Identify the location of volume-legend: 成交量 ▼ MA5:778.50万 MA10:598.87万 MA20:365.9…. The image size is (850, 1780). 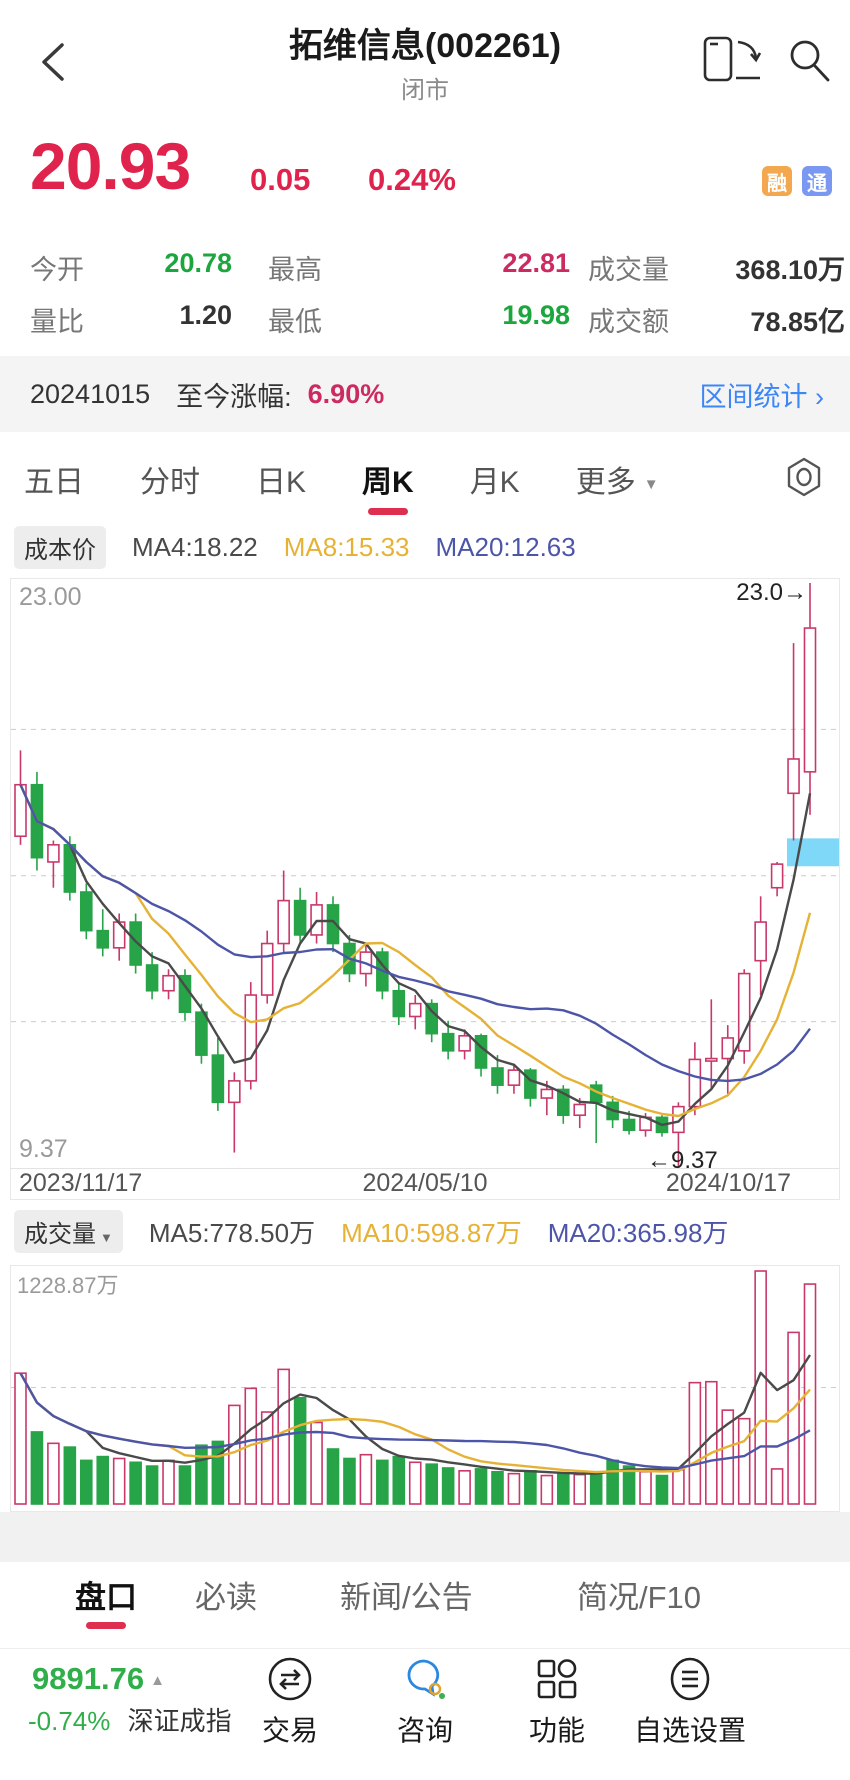
(425, 1231).